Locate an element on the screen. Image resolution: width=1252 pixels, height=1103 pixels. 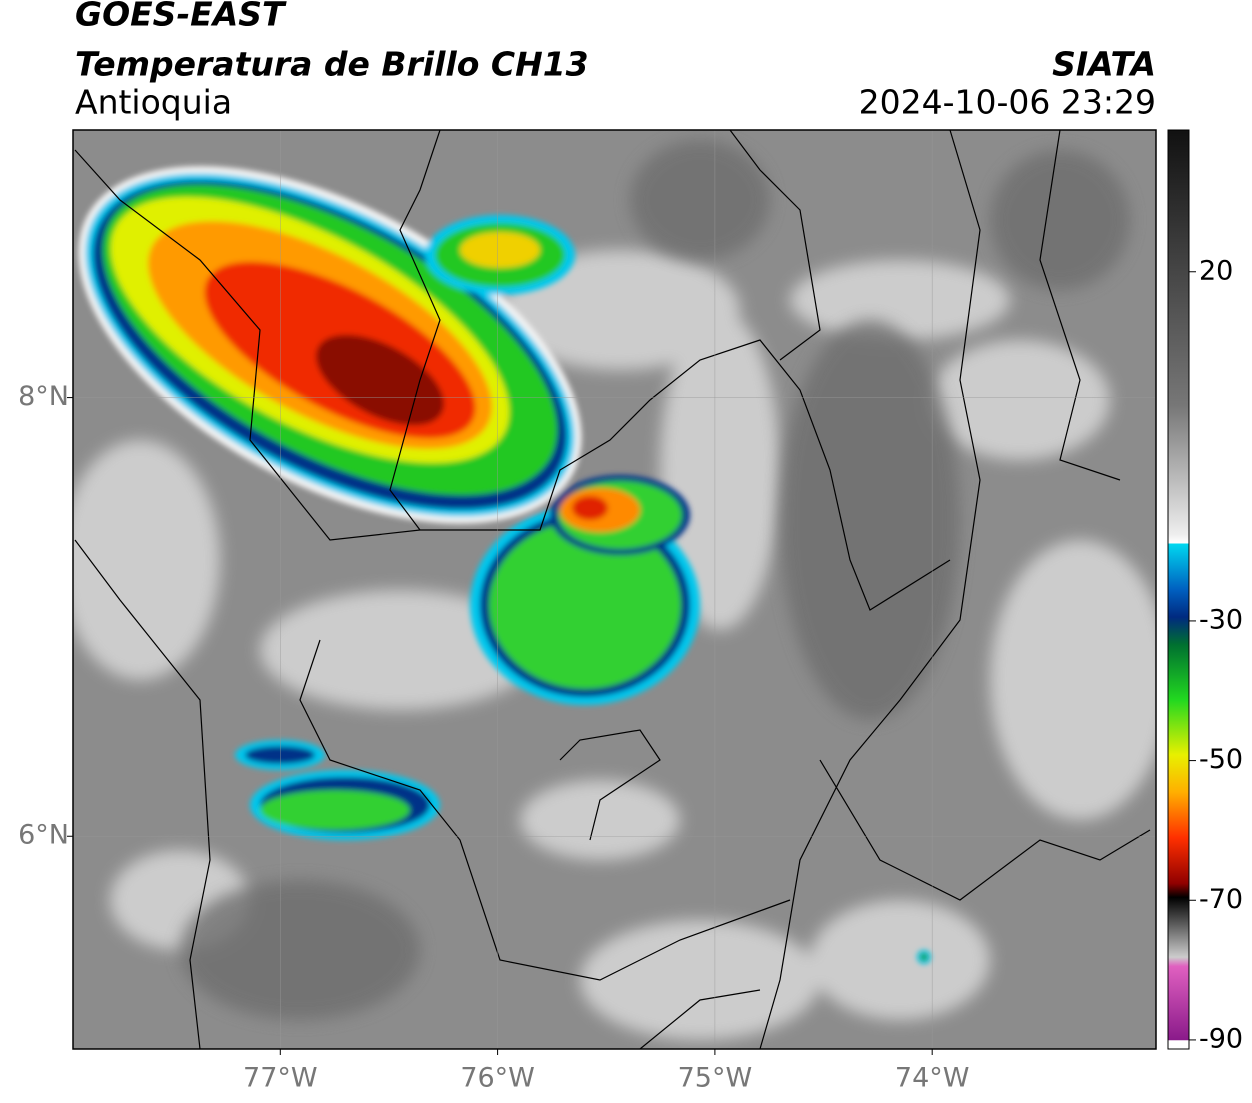
x-tick-label: 77°W is located at coordinates (280, 1078).